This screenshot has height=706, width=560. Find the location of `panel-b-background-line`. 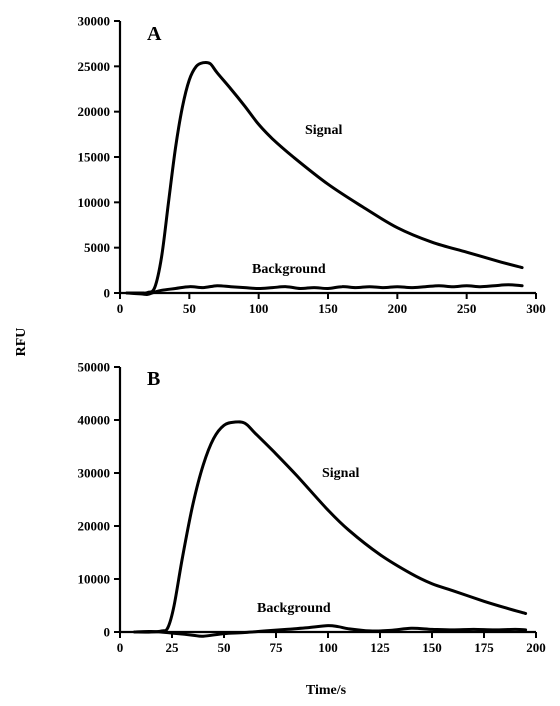

panel-b-background-line is located at coordinates (330, 631).